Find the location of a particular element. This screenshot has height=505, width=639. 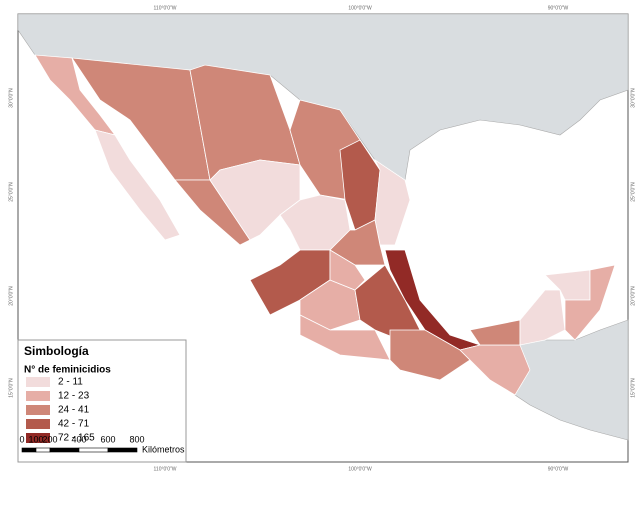

scale-label: 200 is located at coordinates (49, 439).